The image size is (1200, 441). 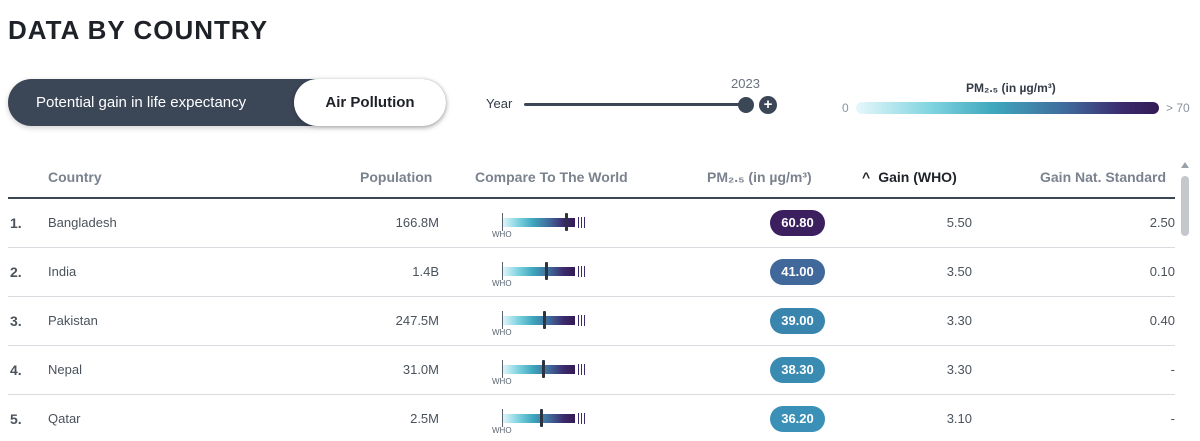 I want to click on year-slider-track, so click(x=635, y=104).